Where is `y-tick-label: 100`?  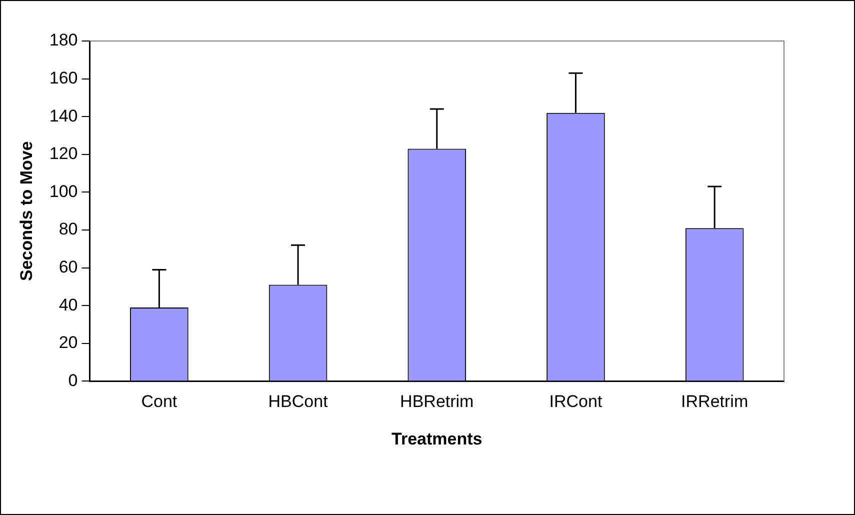 y-tick-label: 100 is located at coordinates (63, 191).